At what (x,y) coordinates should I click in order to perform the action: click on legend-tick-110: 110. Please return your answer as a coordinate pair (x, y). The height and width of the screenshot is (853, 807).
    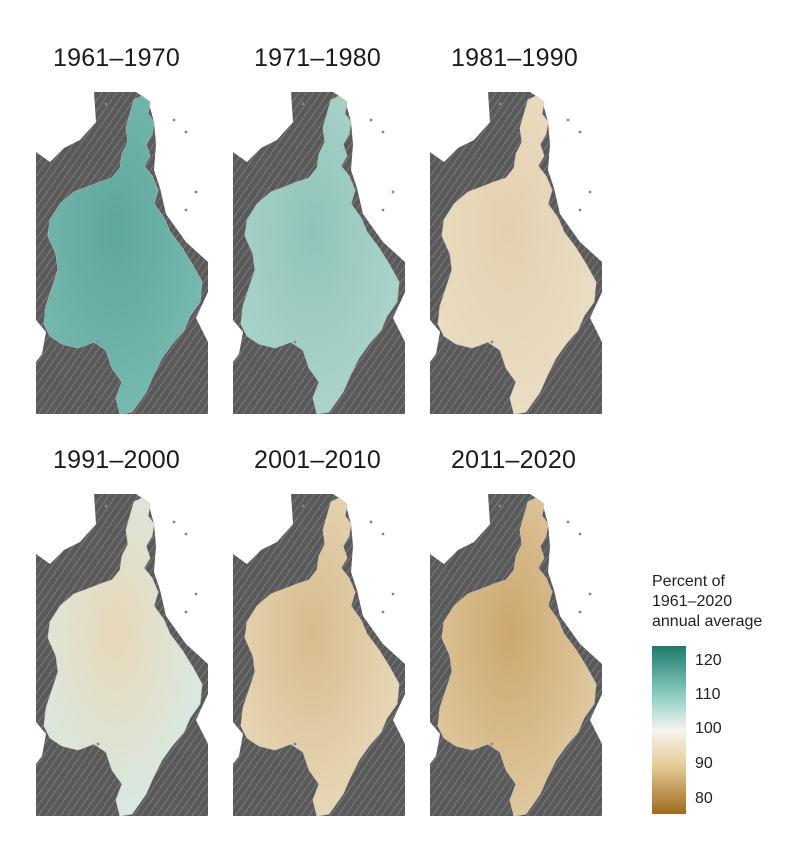
    Looking at the image, I should click on (708, 694).